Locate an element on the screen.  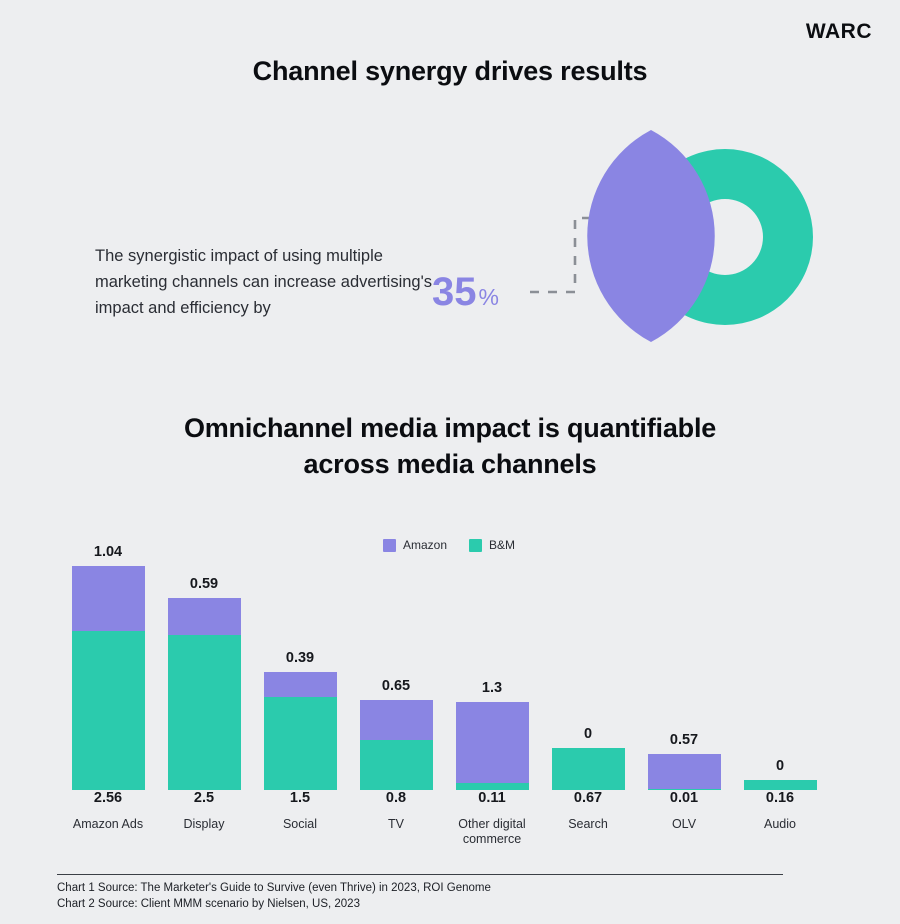
chart1-title: Channel synergy drives results is located at coordinates (450, 71).